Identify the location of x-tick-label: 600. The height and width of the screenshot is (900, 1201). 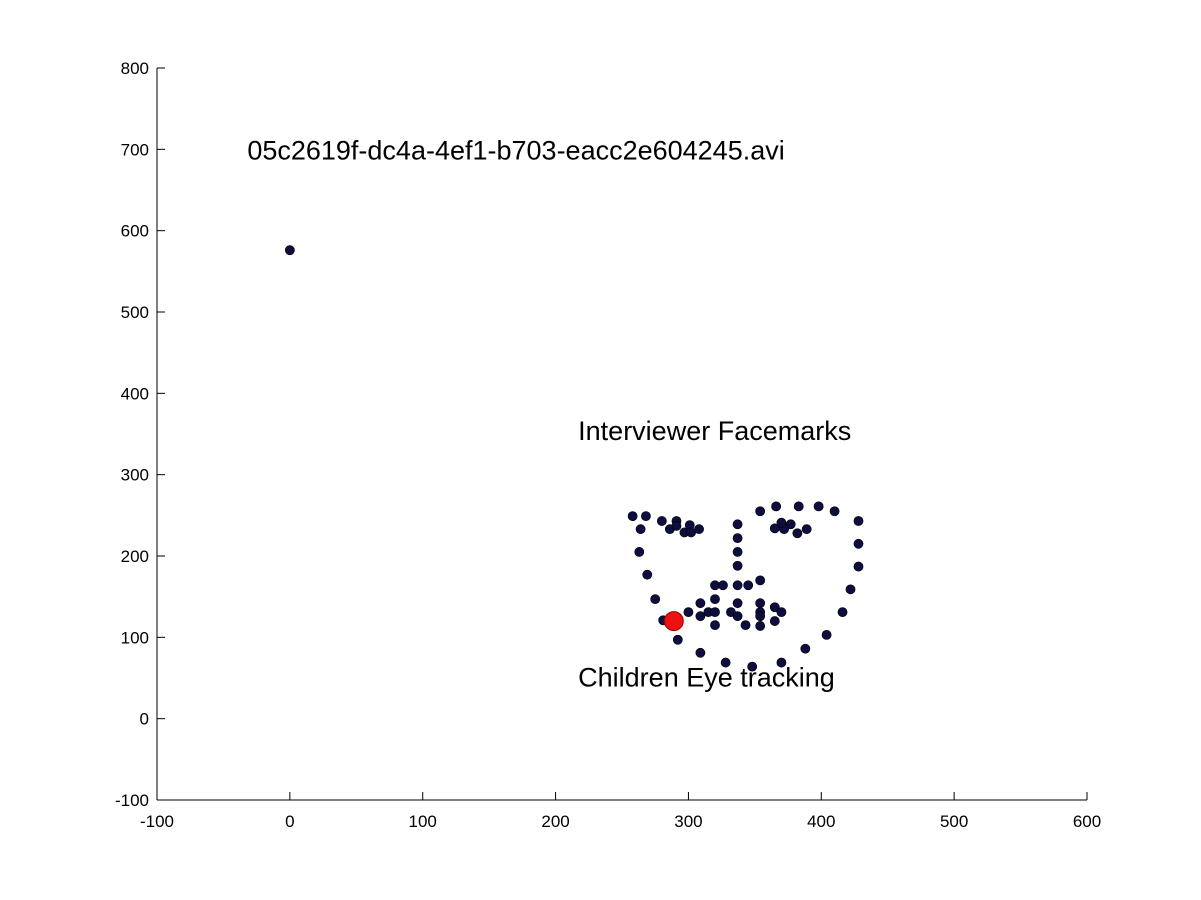
(1087, 821).